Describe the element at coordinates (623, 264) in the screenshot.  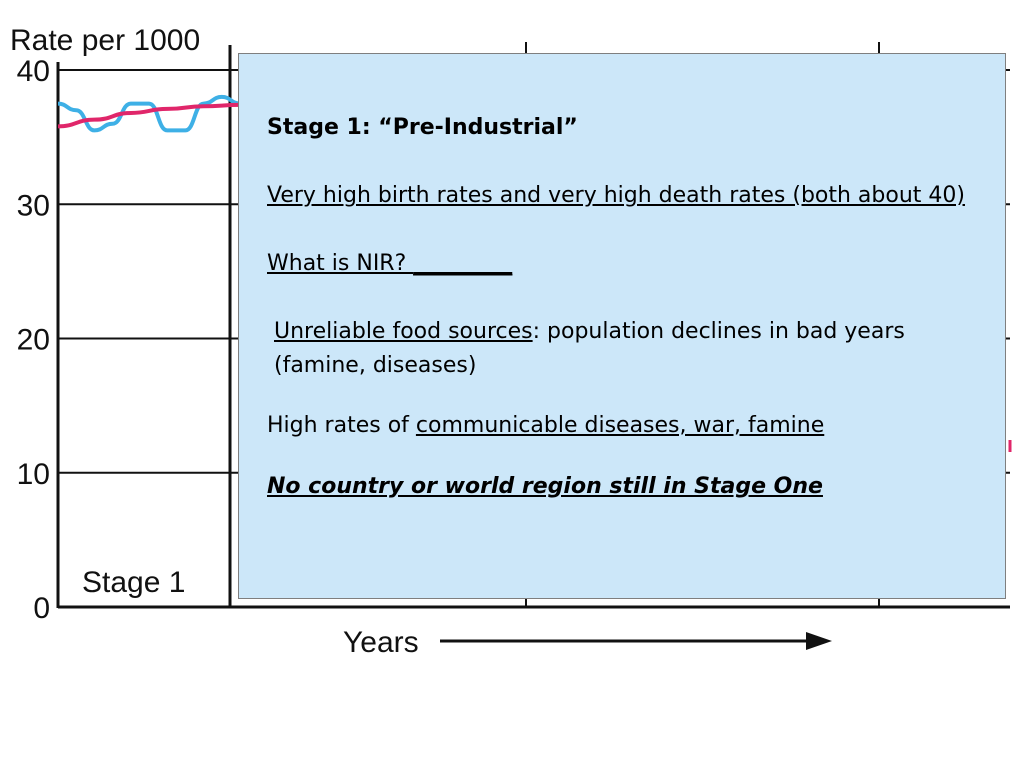
I see `nir-question: What is NIR? _________` at that location.